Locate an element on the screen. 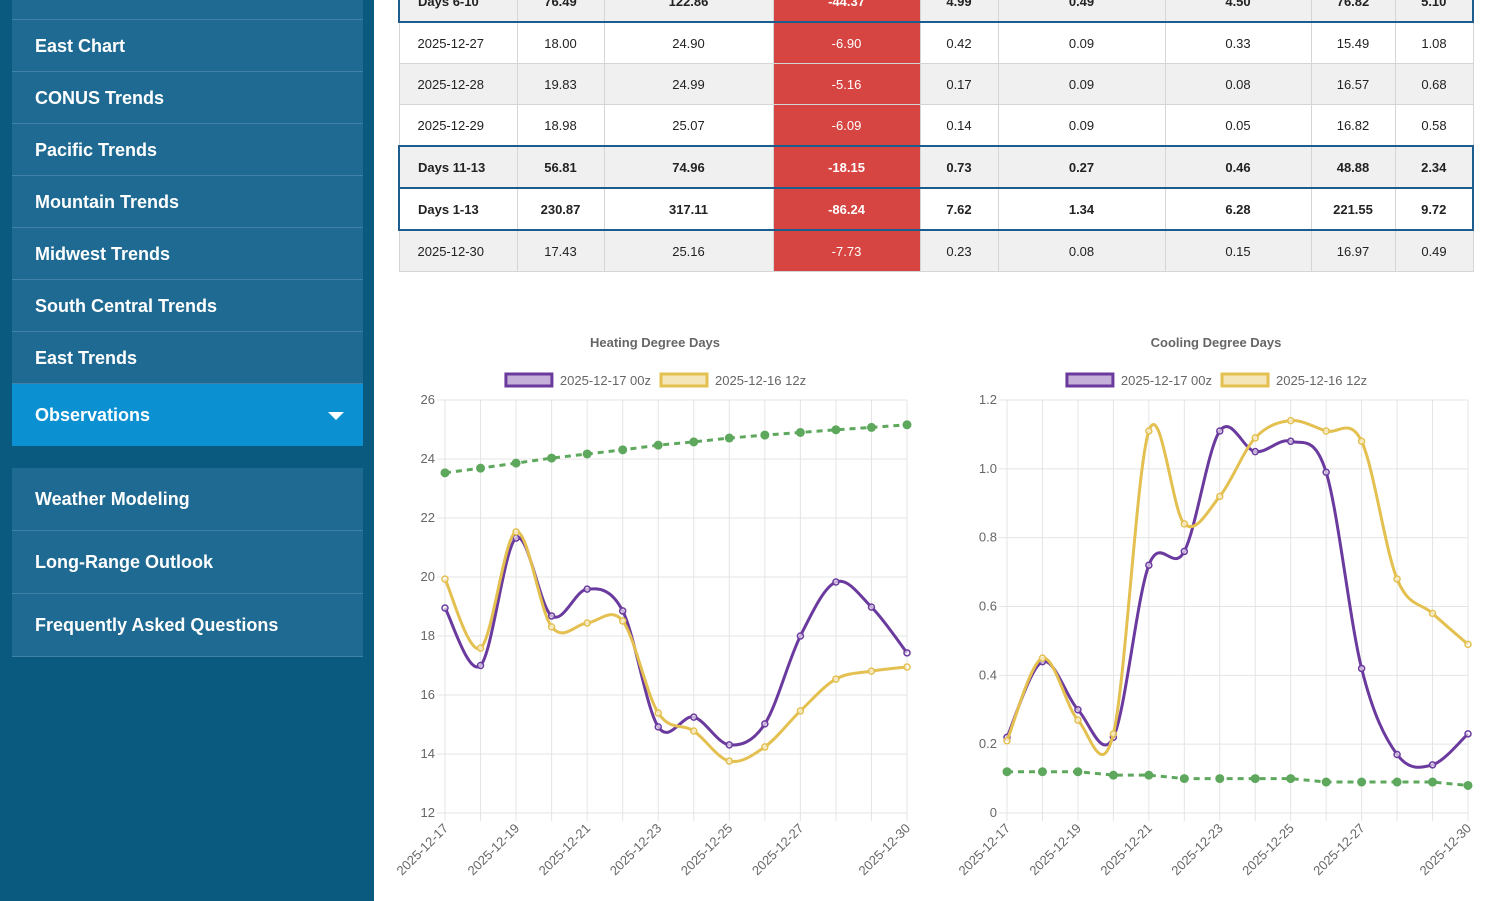 Image resolution: width=1497 pixels, height=901 pixels. table-cell: 5.10 is located at coordinates (1434, 11).